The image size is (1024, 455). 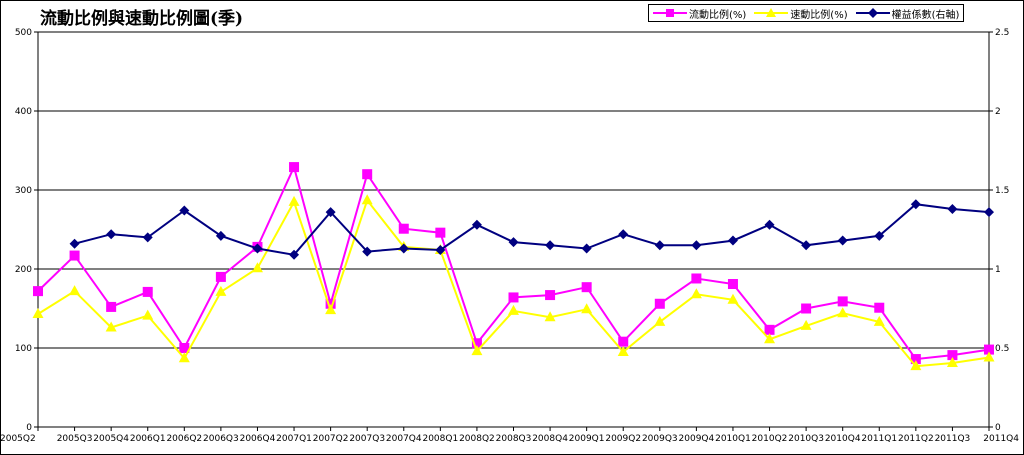 I want to click on x-tick-label: 2007Q4, so click(x=404, y=439).